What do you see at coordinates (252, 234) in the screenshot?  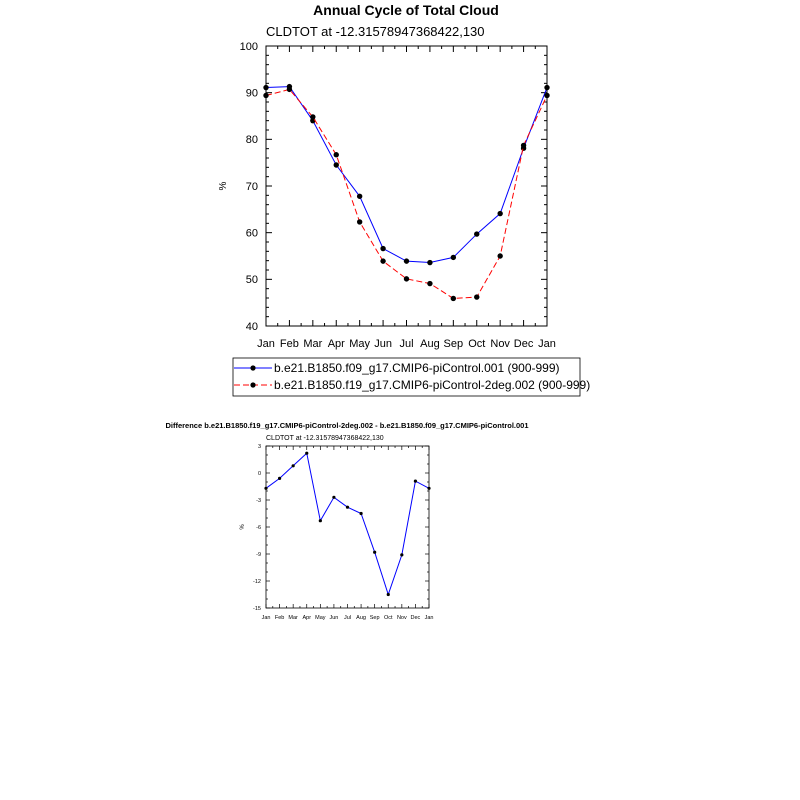 I see `chart1-ytick-label: 60` at bounding box center [252, 234].